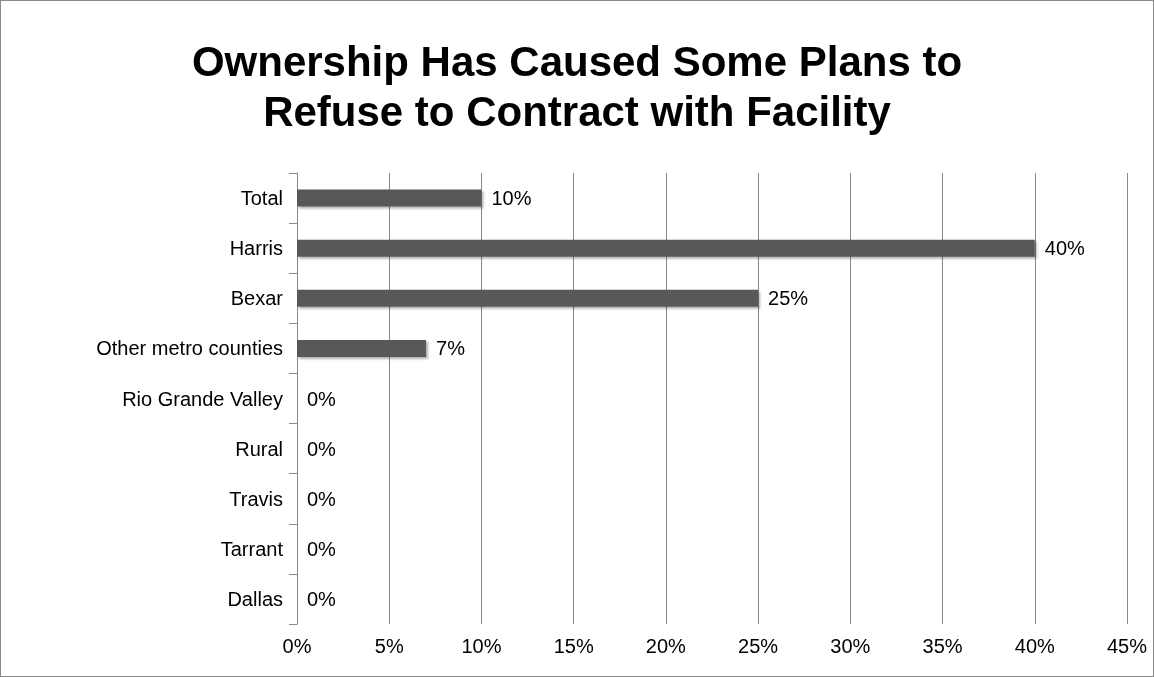 The width and height of the screenshot is (1154, 677). I want to click on y-tick-label: Dallas, so click(255, 598).